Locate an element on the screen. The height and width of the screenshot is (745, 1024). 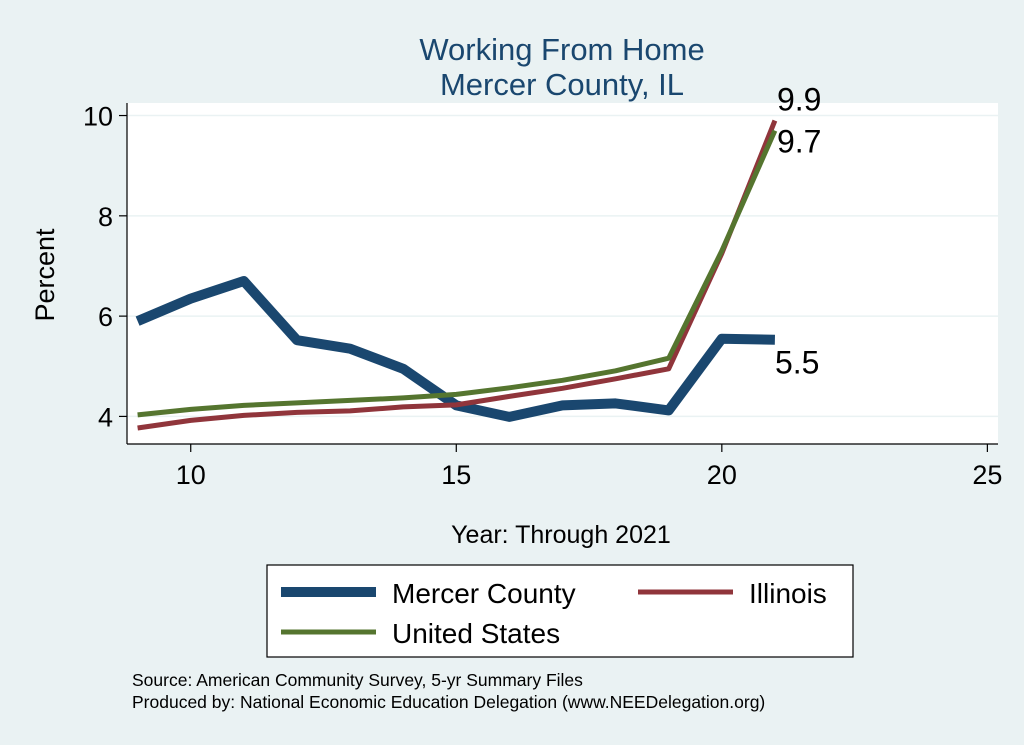
x-tick-label: 15 is located at coordinates (456, 475).